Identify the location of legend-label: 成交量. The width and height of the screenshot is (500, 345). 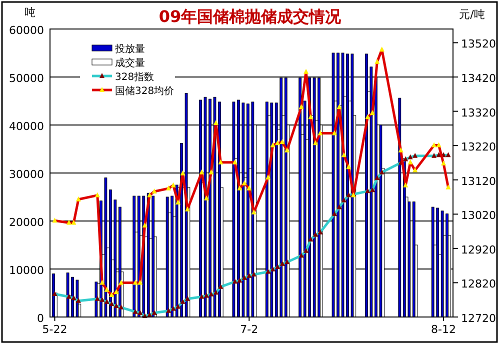
(130, 63).